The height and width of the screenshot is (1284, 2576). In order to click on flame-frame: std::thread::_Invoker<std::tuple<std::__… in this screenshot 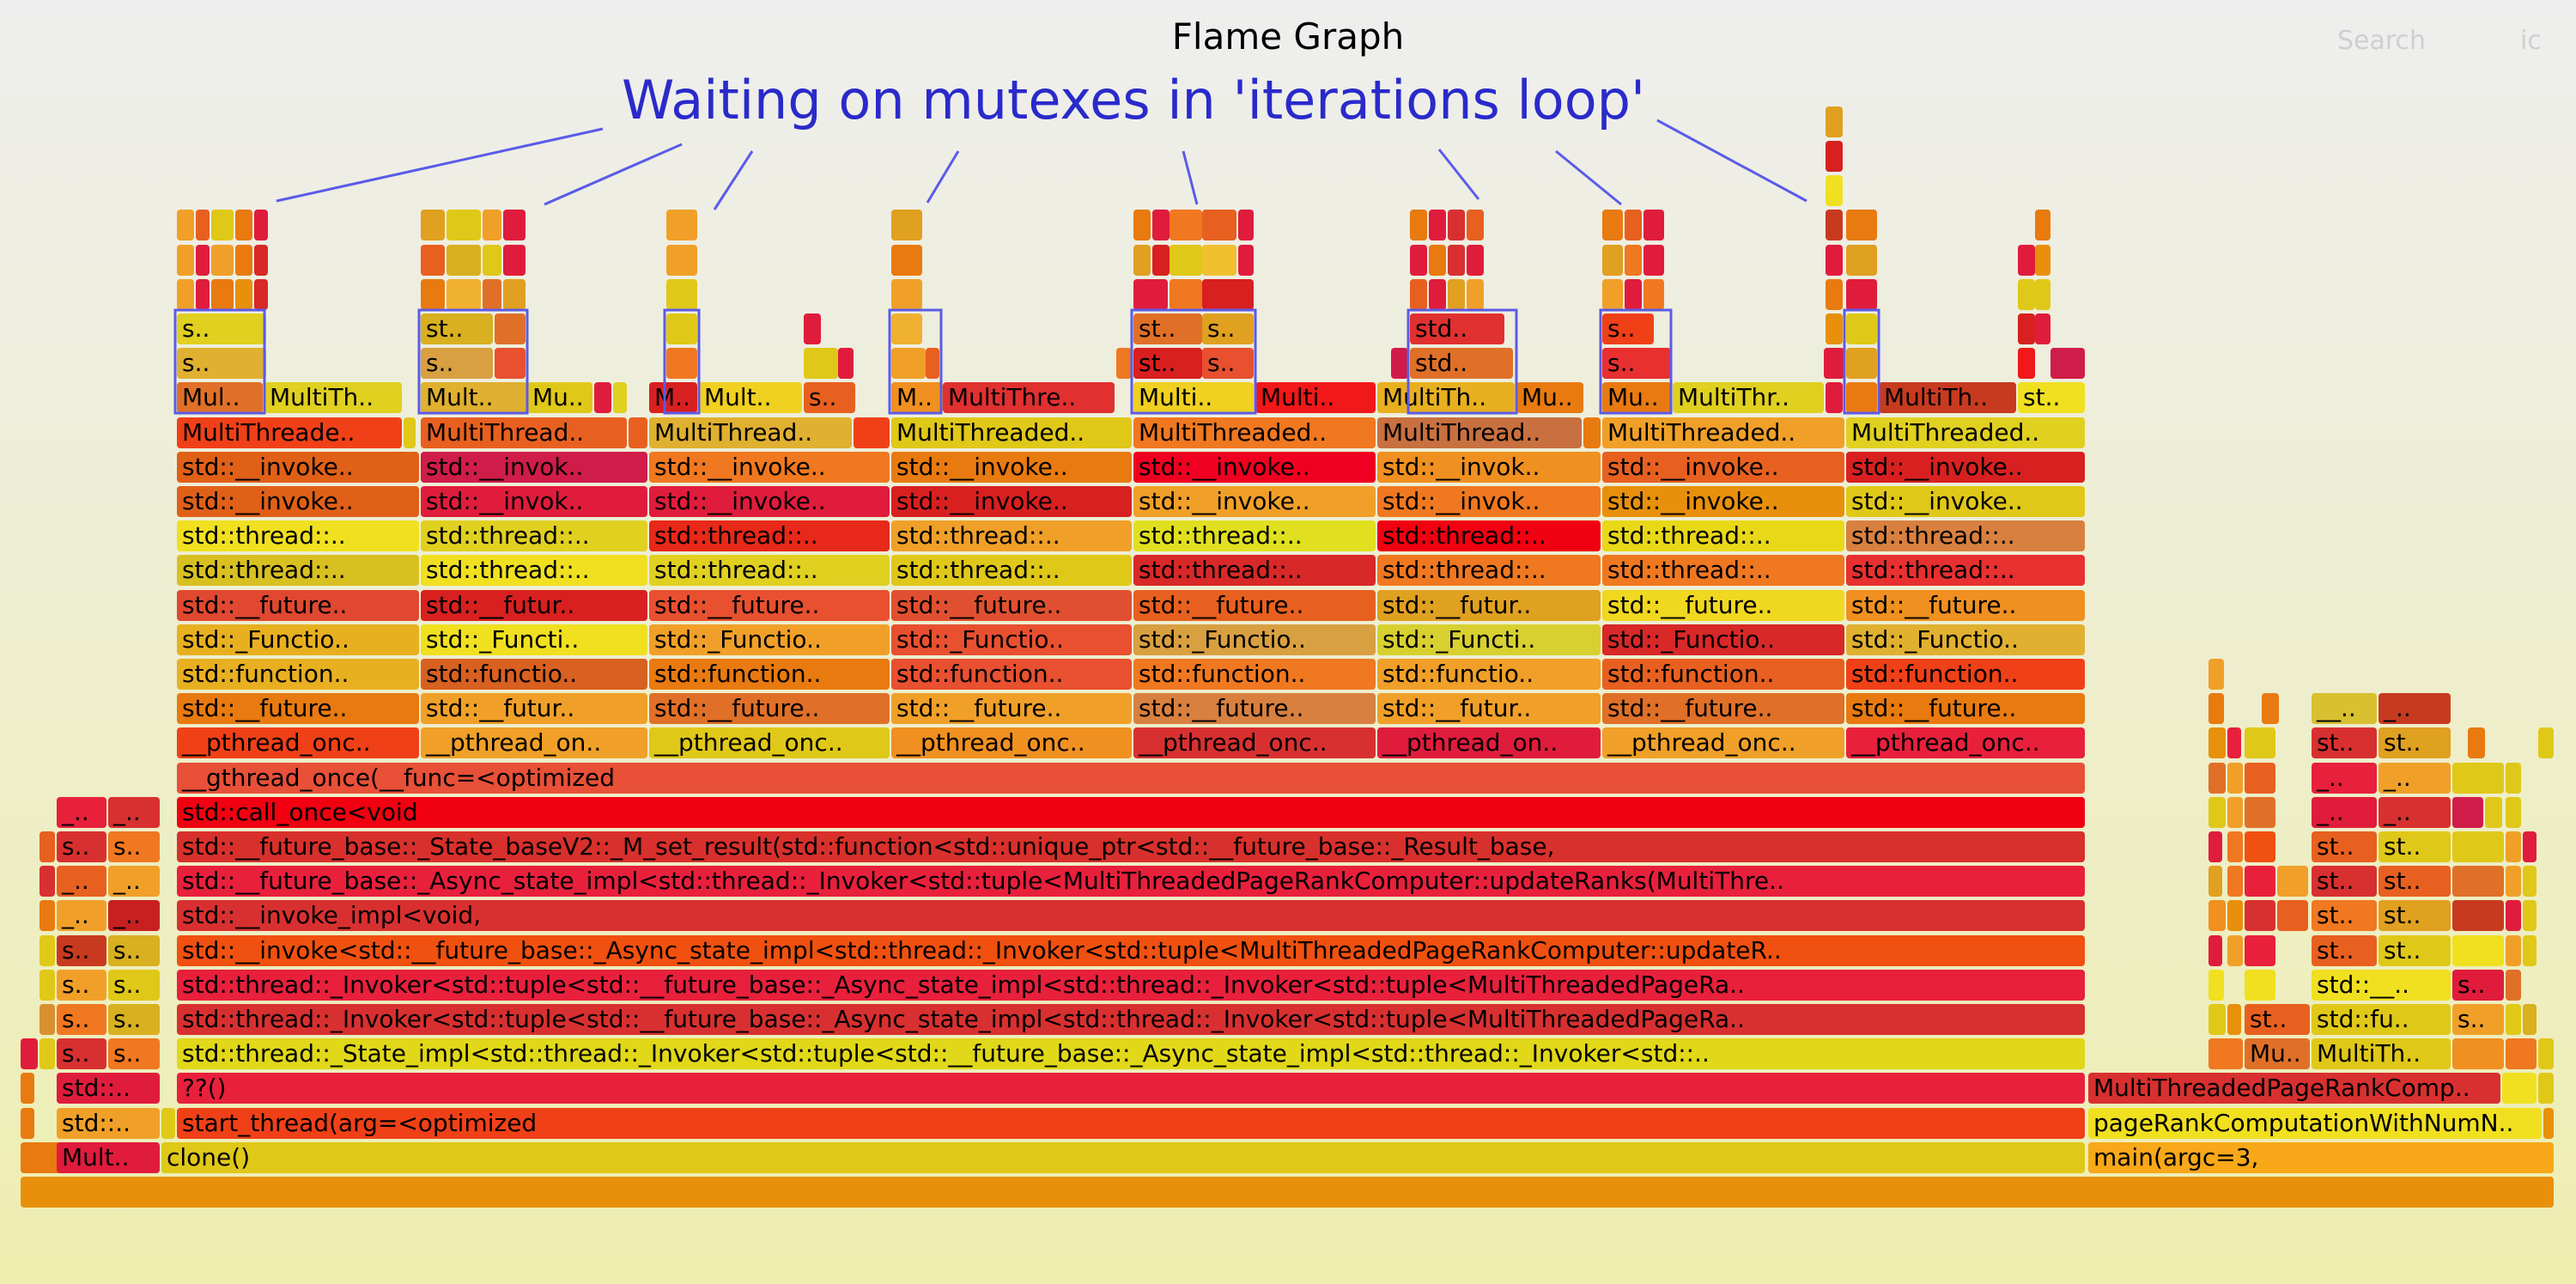, I will do `click(1131, 1019)`.